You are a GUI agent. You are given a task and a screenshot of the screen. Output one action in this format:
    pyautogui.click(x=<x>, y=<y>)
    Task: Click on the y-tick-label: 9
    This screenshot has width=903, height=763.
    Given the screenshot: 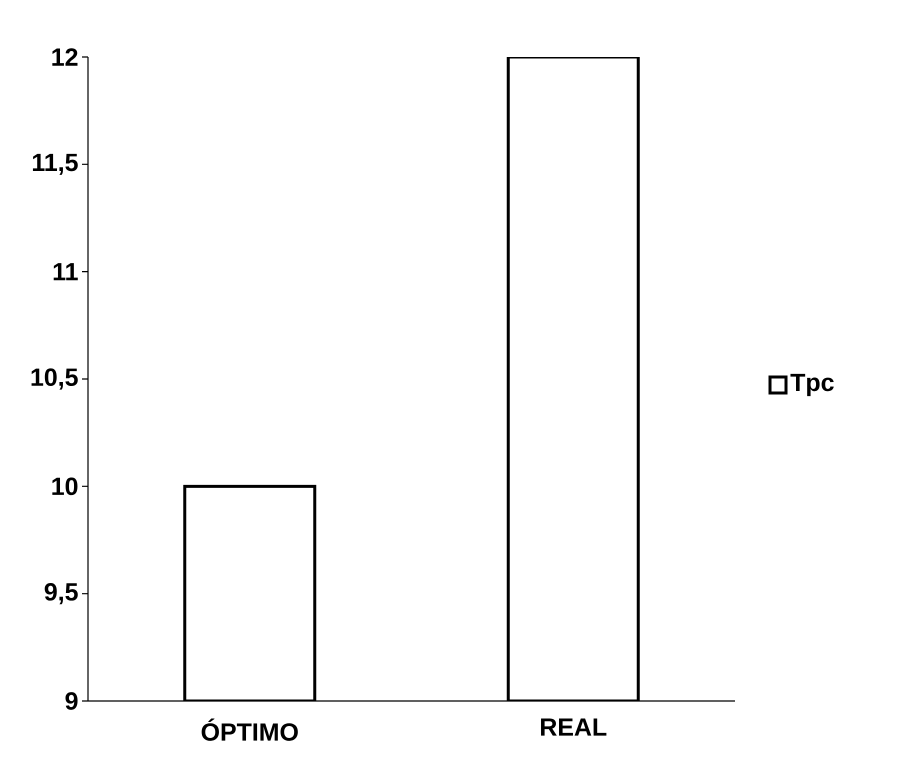 What is the action you would take?
    pyautogui.click(x=71, y=701)
    